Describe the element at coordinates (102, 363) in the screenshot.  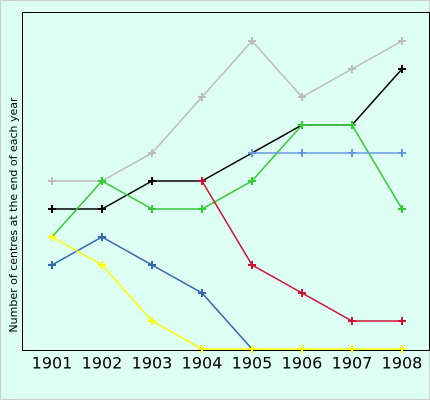
I see `x-tick-label: 1902` at that location.